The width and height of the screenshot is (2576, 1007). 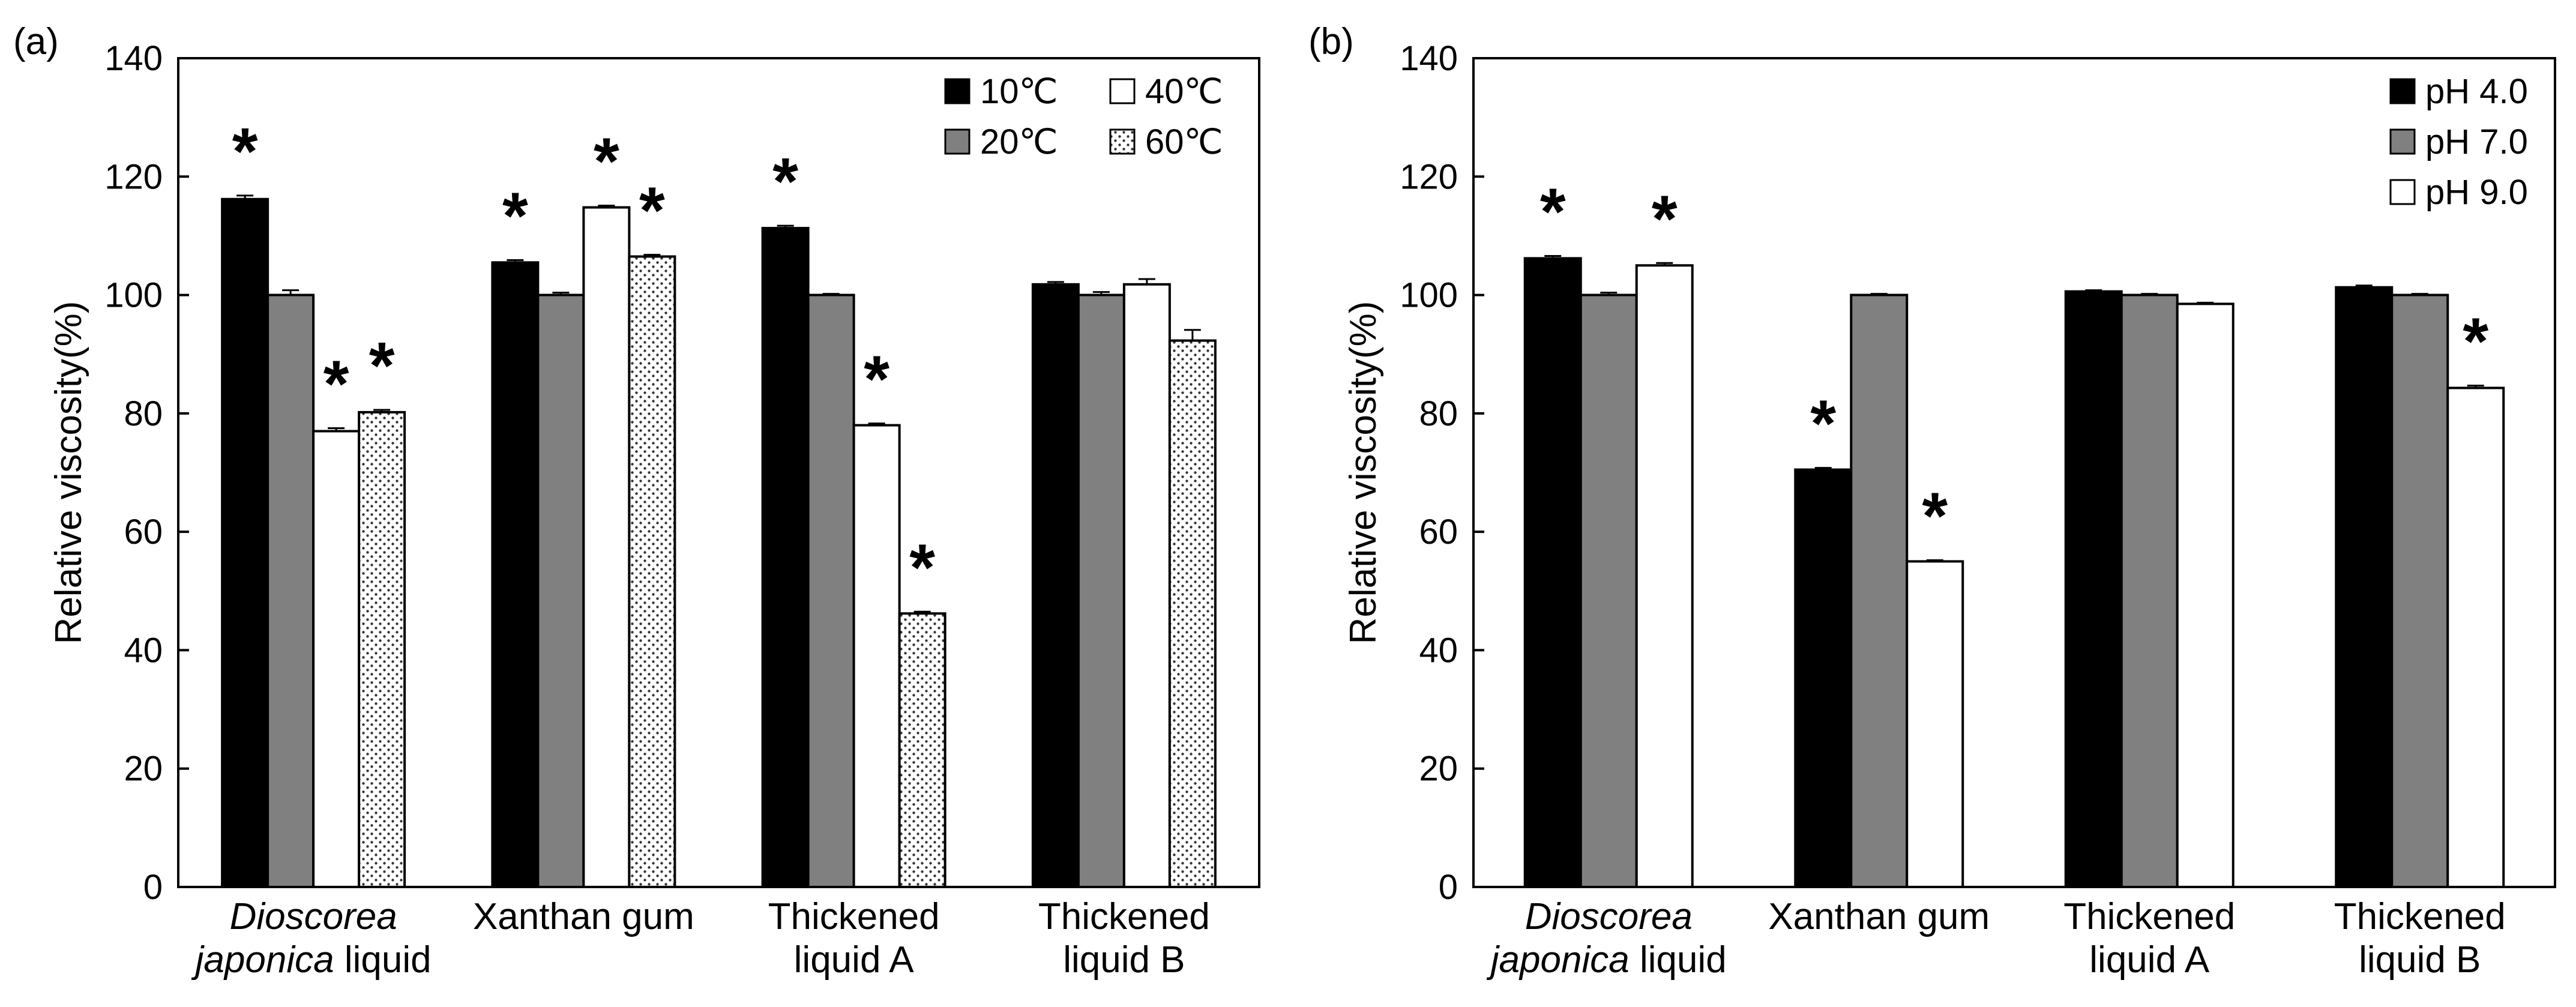 What do you see at coordinates (133, 58) in the screenshot?
I see `y-tick-label: 140` at bounding box center [133, 58].